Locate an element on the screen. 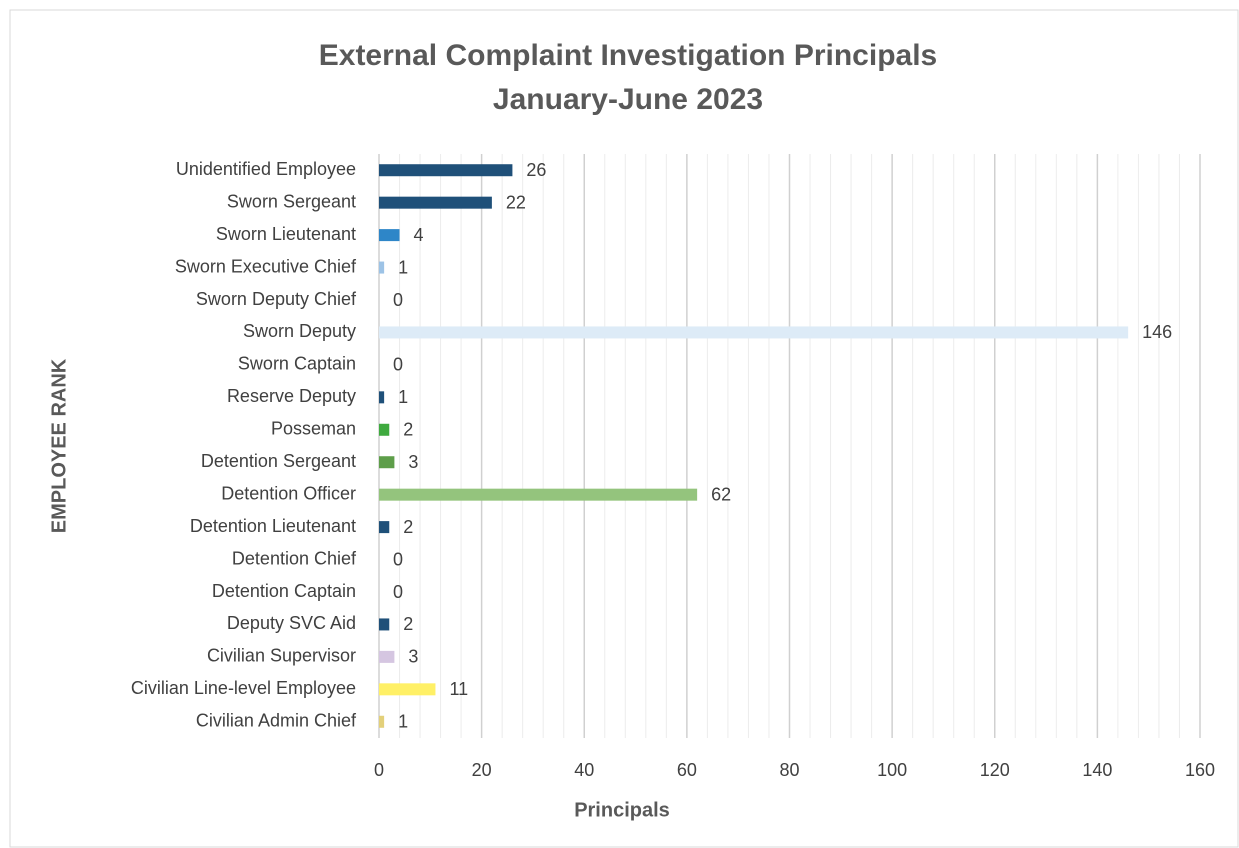  y-tick-label: Civilian Admin Chief is located at coordinates (276, 721).